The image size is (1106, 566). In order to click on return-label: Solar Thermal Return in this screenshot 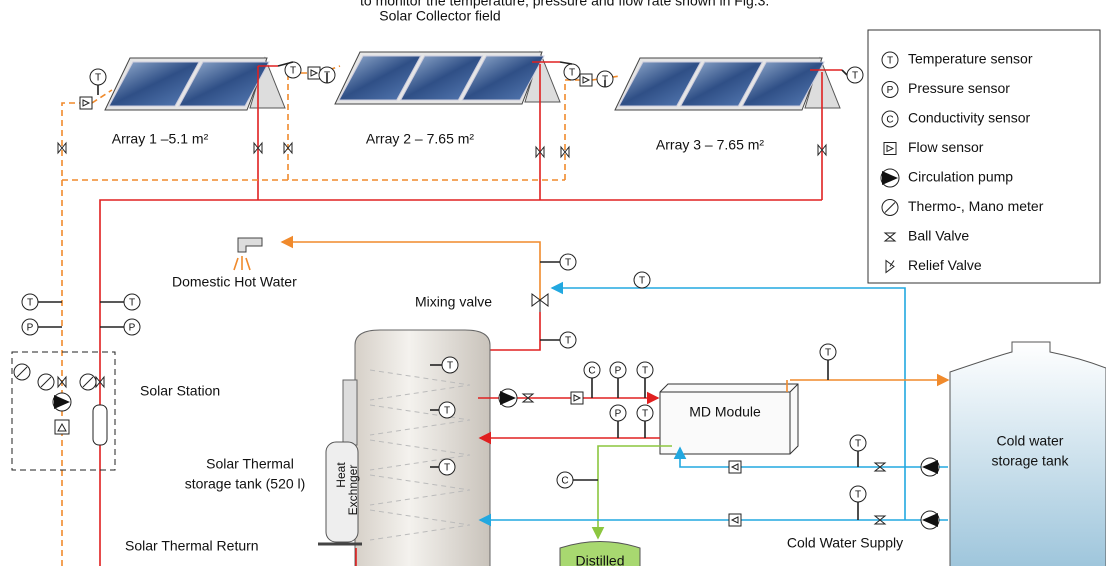, I will do `click(192, 546)`.